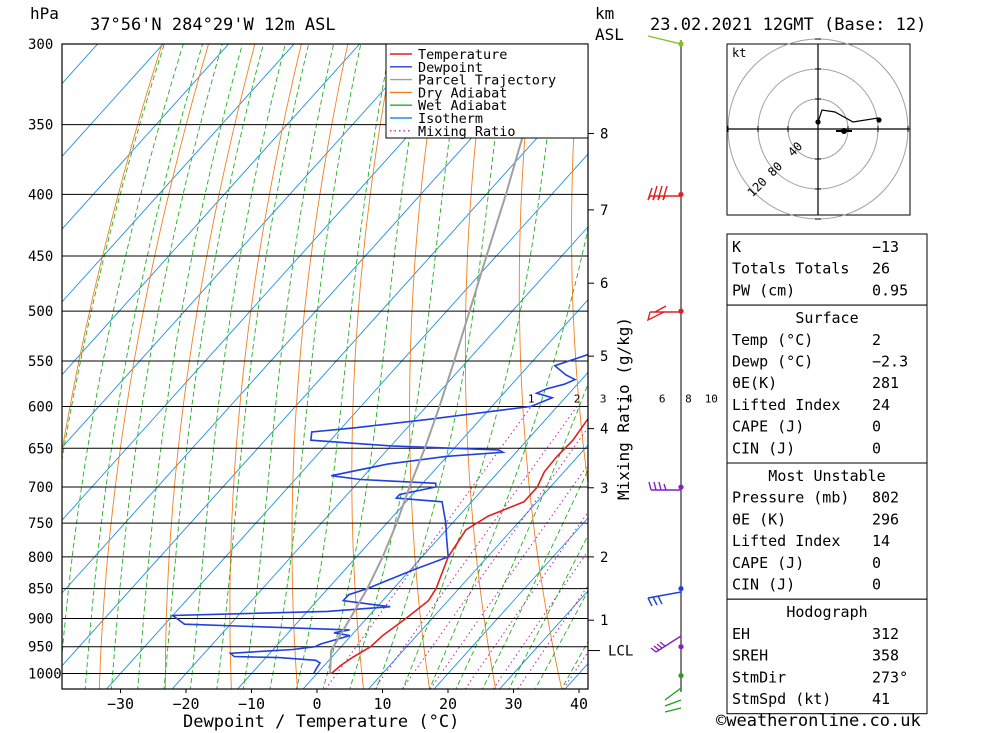 The height and width of the screenshot is (733, 1000). What do you see at coordinates (881, 541) in the screenshot?
I see `indices-row-value: 14` at bounding box center [881, 541].